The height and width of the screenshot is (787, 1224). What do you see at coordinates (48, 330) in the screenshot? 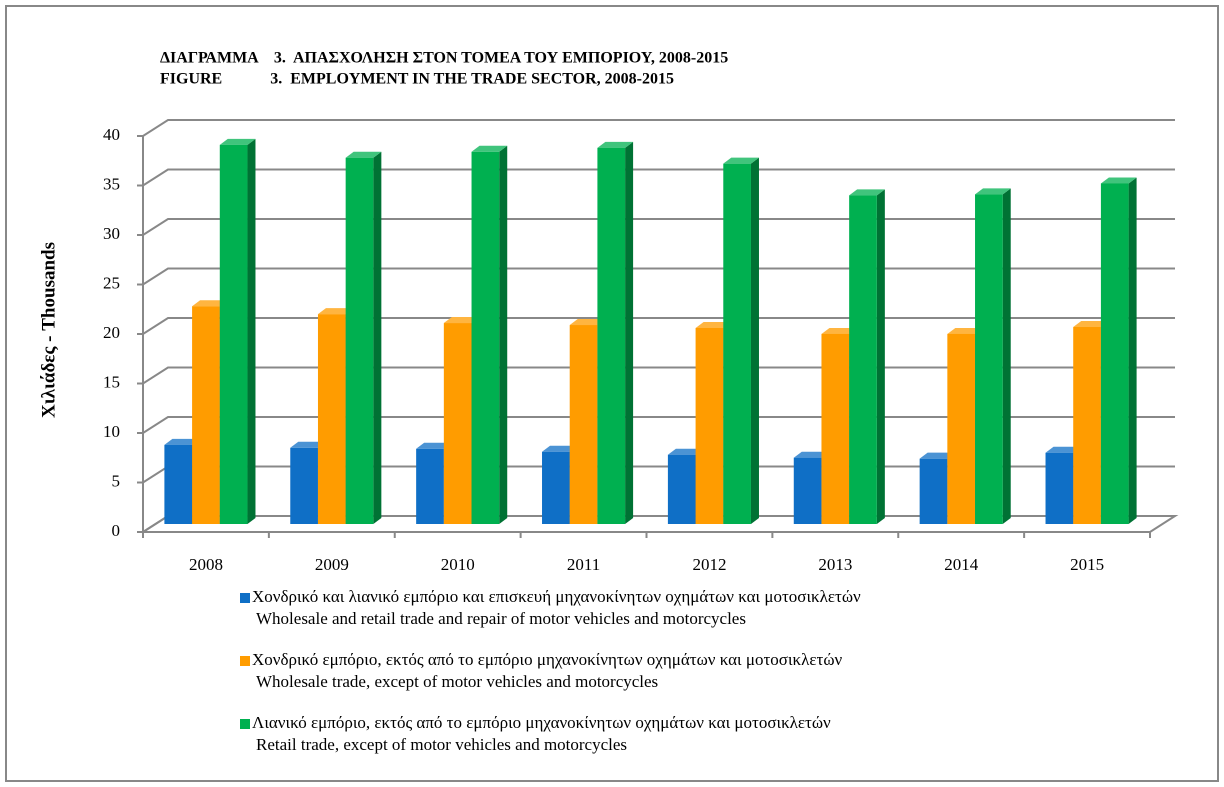
I see `y-axis-label: Χιλιάδες - Thousands` at bounding box center [48, 330].